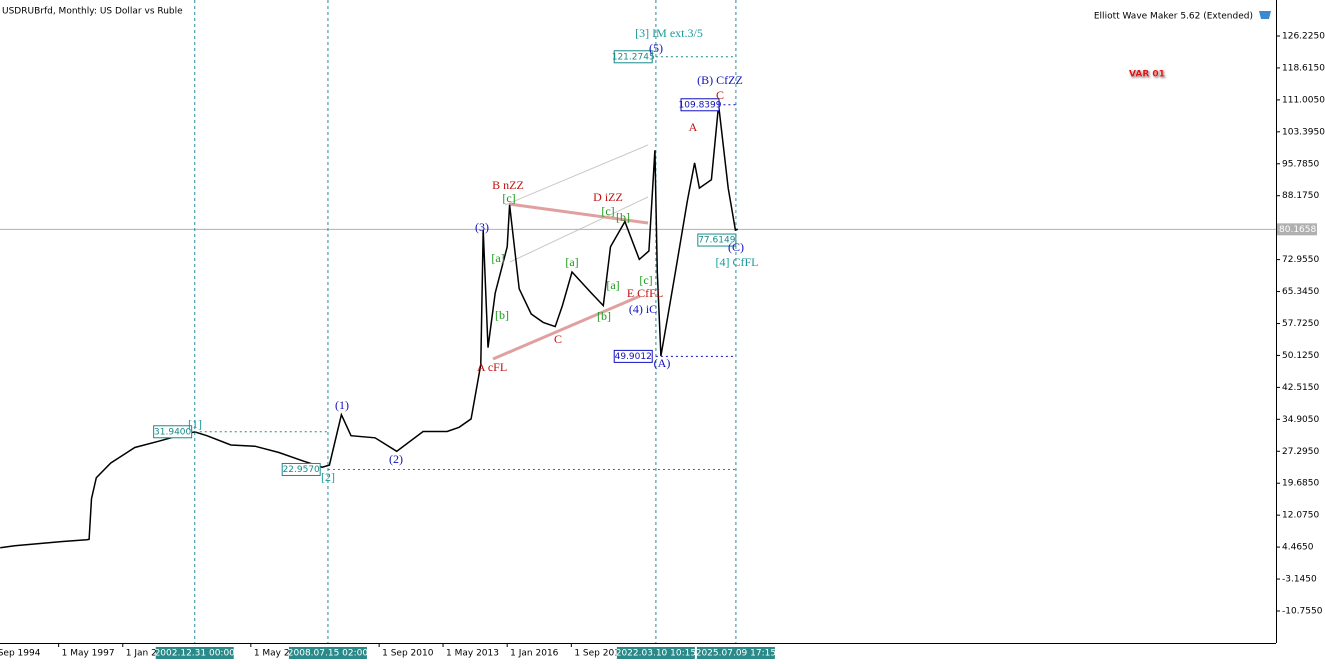 The width and height of the screenshot is (1325, 664). What do you see at coordinates (1265, 15) in the screenshot?
I see `indicator-icon` at bounding box center [1265, 15].